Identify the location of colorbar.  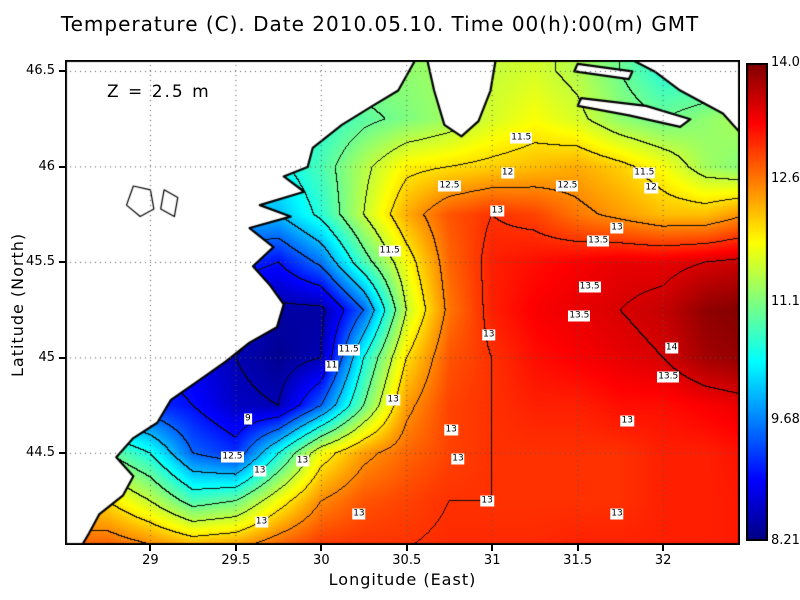
(757, 302).